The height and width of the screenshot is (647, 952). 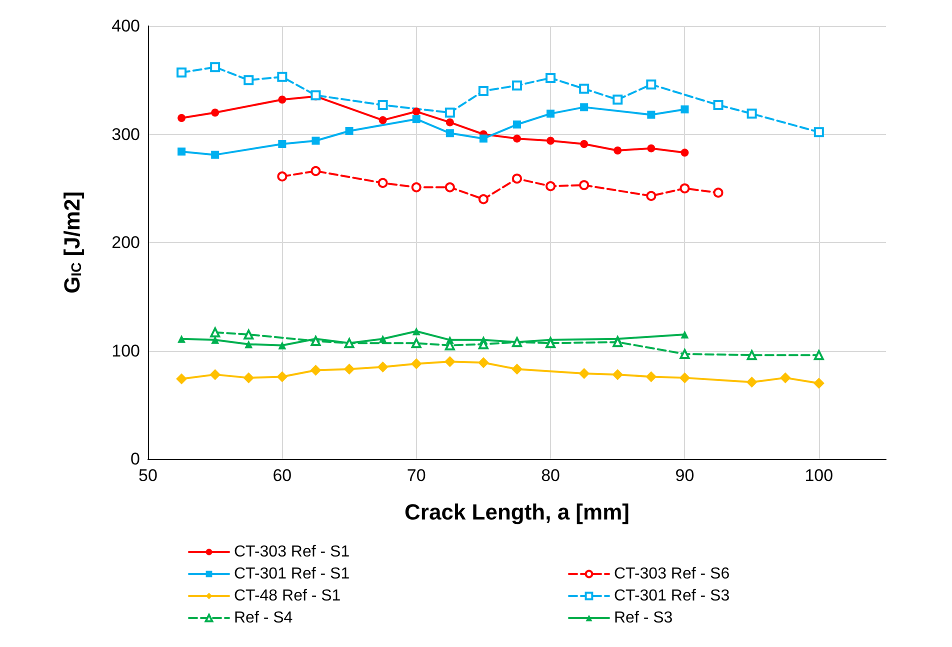 I want to click on legend-label: CT-301 Ref - S1, so click(x=292, y=574).